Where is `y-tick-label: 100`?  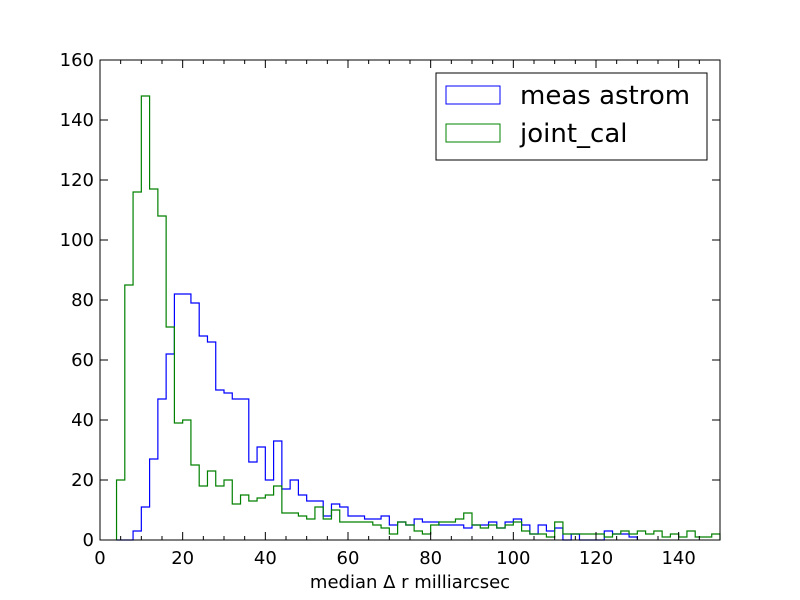
y-tick-label: 100 is located at coordinates (77, 240).